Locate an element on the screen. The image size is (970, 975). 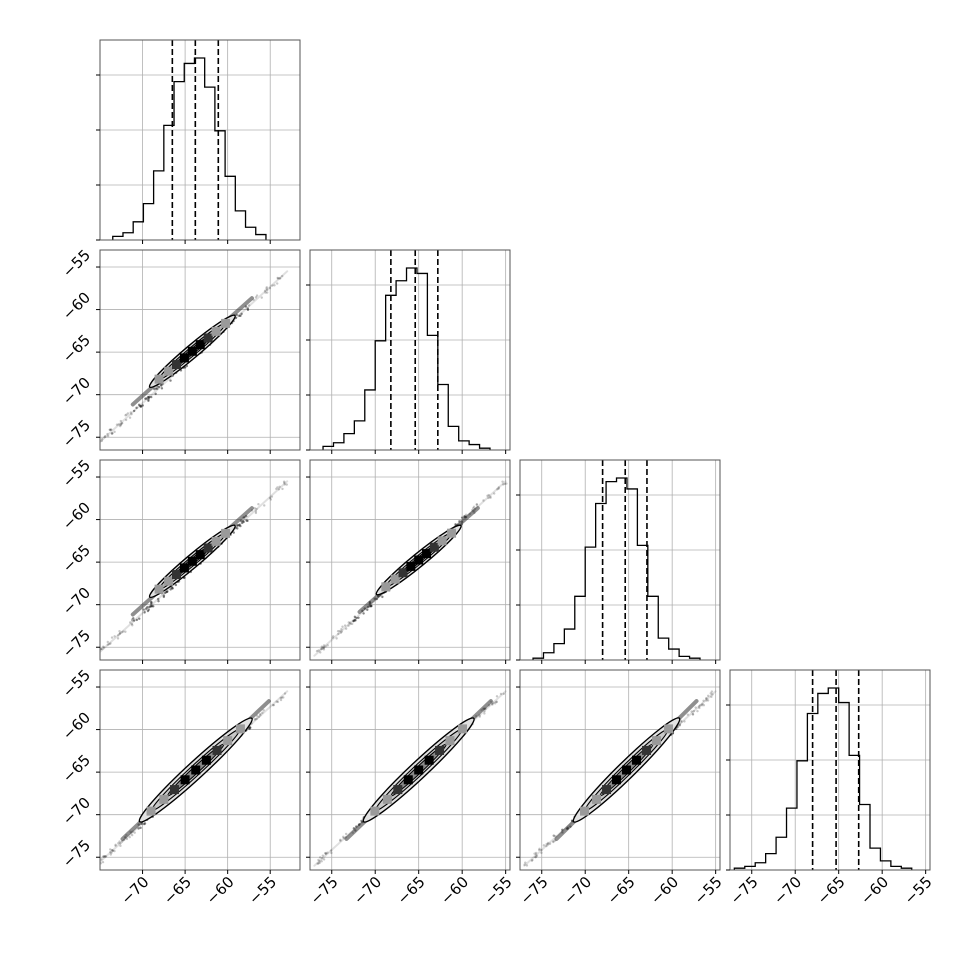
x-tick-label: −55 is located at coordinates (498, 890).